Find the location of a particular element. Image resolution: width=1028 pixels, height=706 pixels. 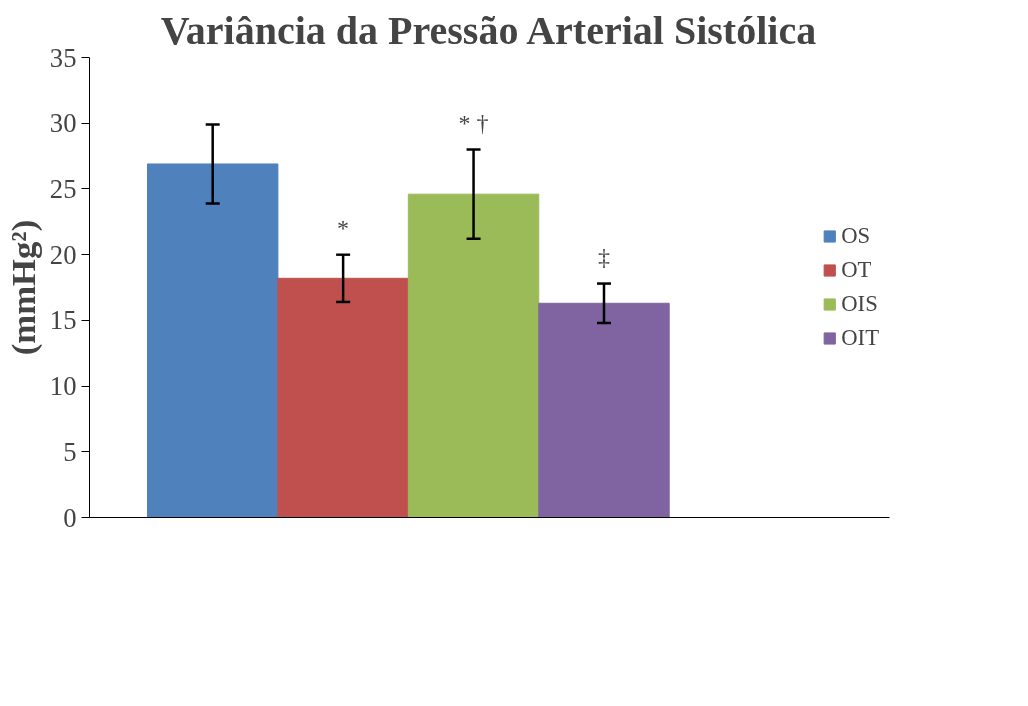

annotation: * is located at coordinates (343, 227).